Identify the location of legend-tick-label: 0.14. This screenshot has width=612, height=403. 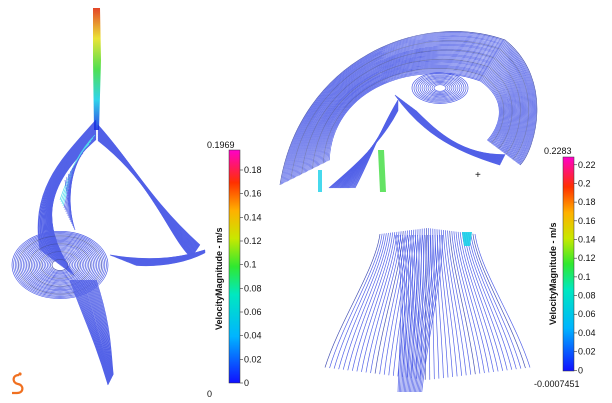
(253, 217).